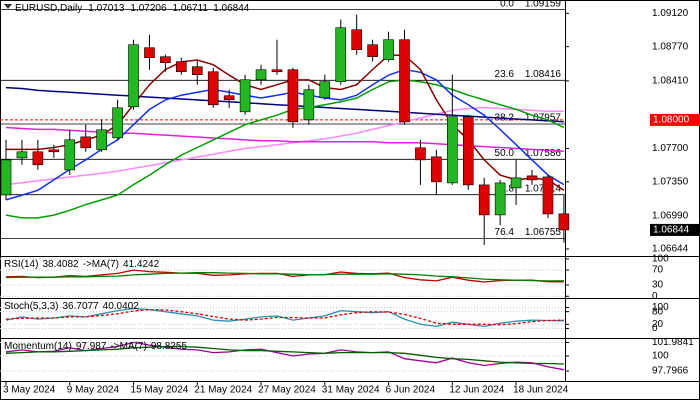 This screenshot has height=400, width=700. What do you see at coordinates (658, 285) in the screenshot?
I see `y-tick-label: 30` at bounding box center [658, 285].